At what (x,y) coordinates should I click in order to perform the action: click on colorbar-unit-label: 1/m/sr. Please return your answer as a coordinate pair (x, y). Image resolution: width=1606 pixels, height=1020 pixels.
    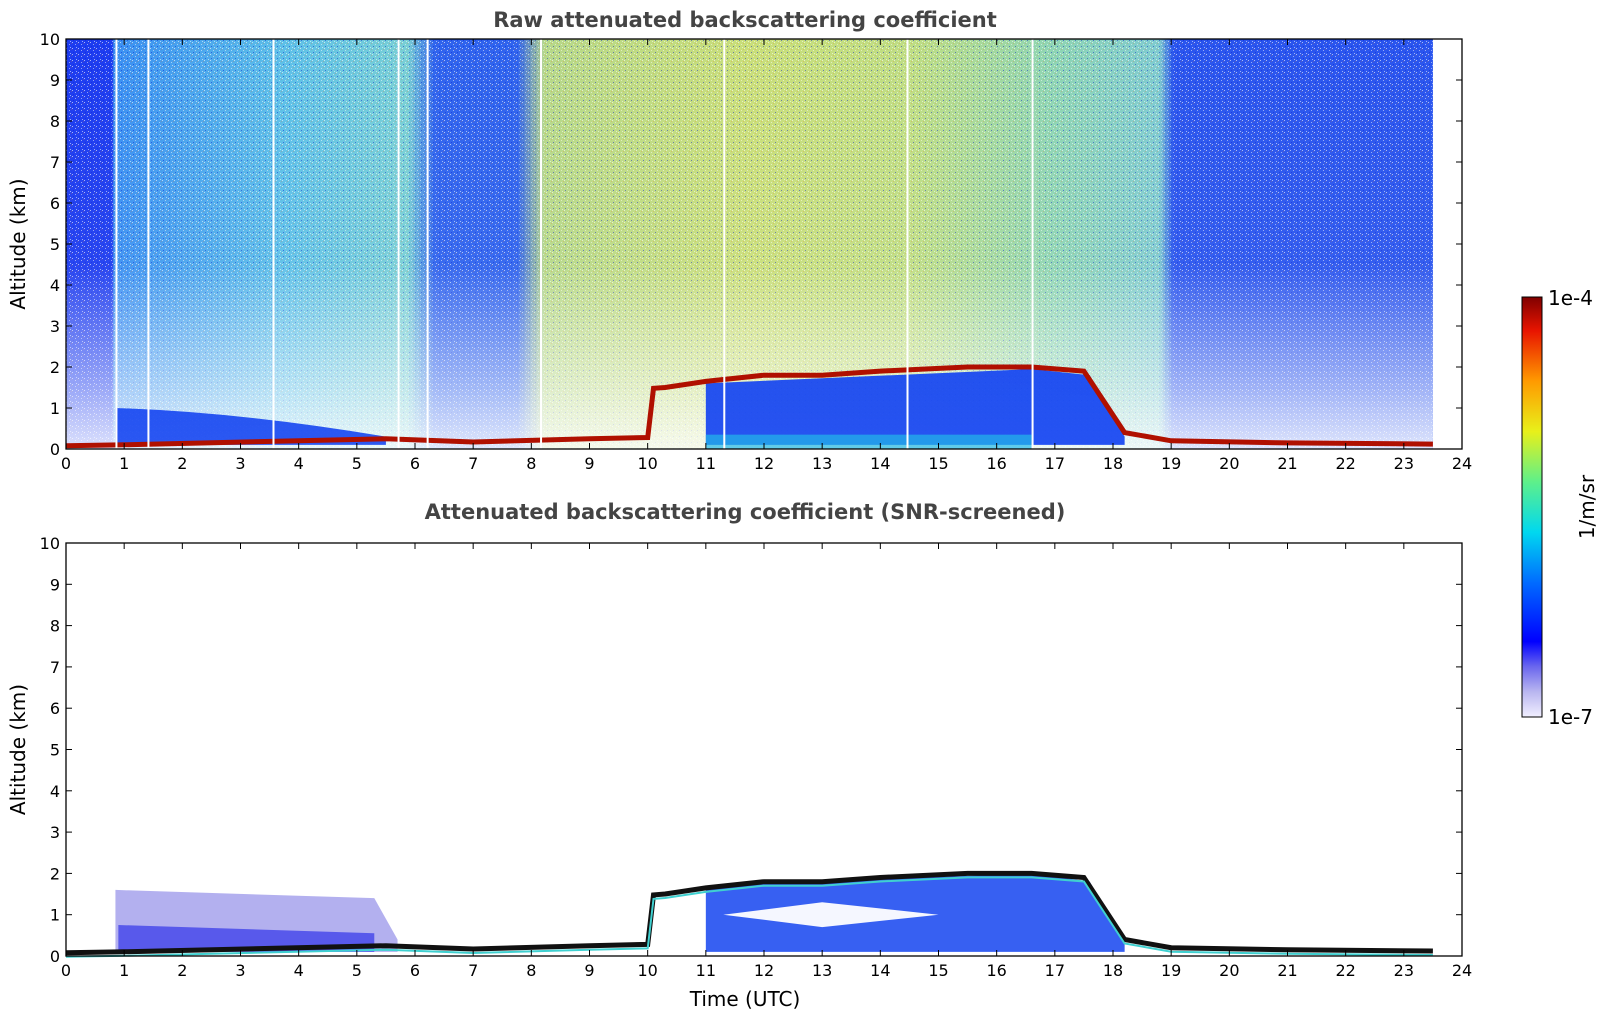
    Looking at the image, I should click on (1587, 506).